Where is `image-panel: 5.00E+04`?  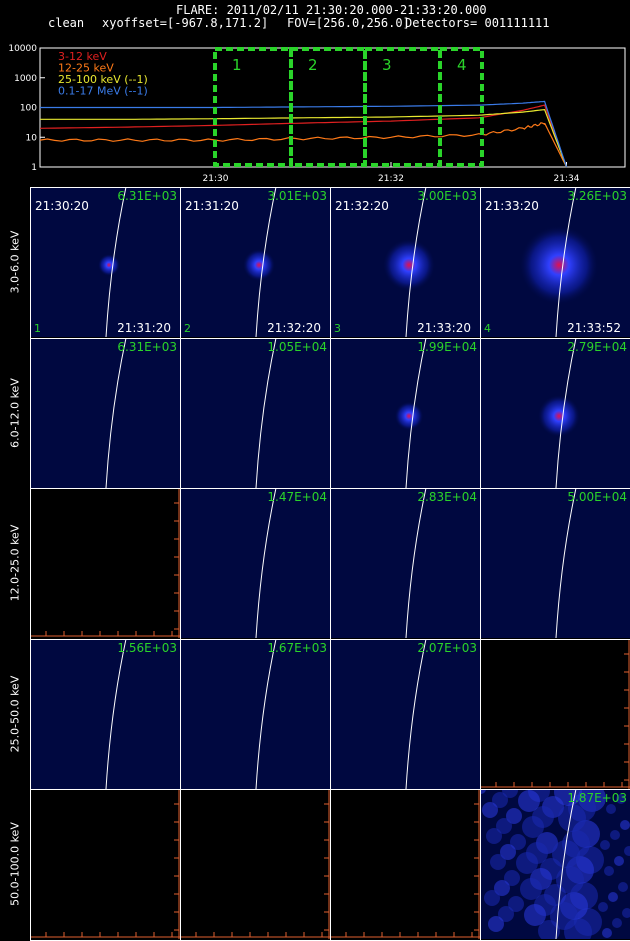 image-panel: 5.00E+04 is located at coordinates (555, 563).